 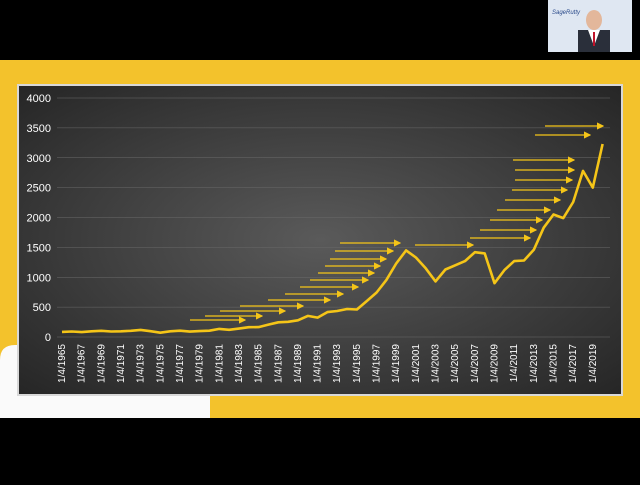 I want to click on x-tick-label: 1/4/1979, so click(x=200, y=363).